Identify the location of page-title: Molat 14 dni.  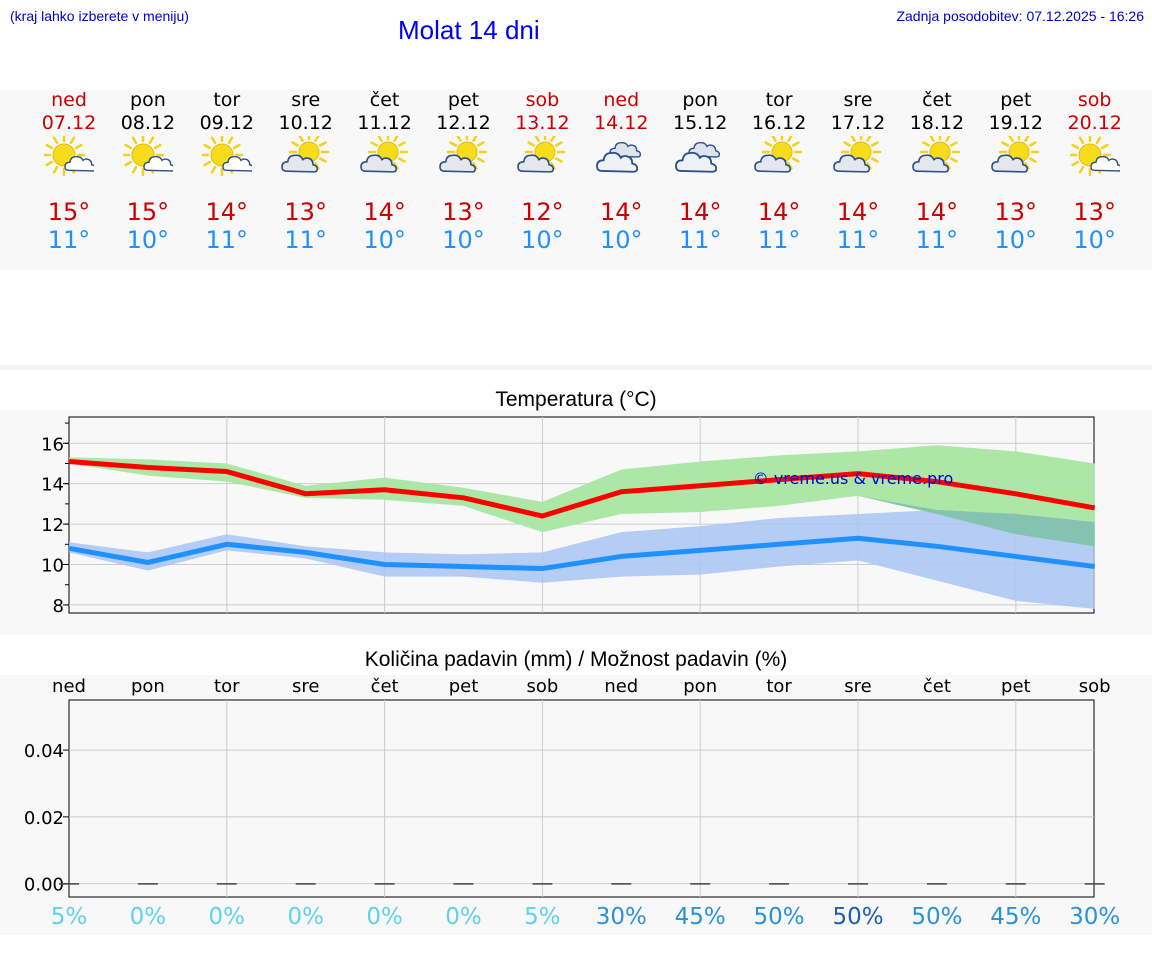
(469, 30).